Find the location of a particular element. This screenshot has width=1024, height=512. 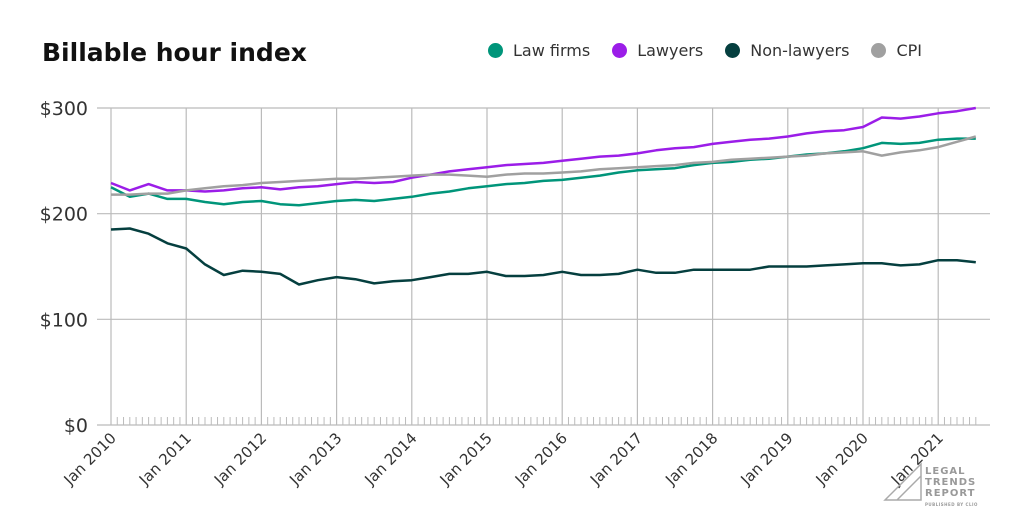

y-tick-label: $0 is located at coordinates (76, 426).